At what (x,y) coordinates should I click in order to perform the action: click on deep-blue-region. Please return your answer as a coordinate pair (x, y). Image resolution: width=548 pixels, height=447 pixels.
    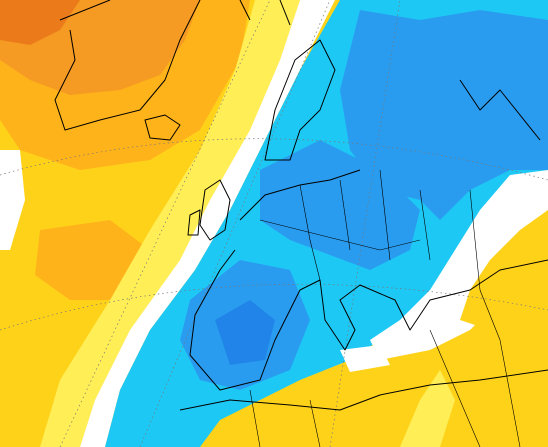
    Looking at the image, I should click on (245, 332).